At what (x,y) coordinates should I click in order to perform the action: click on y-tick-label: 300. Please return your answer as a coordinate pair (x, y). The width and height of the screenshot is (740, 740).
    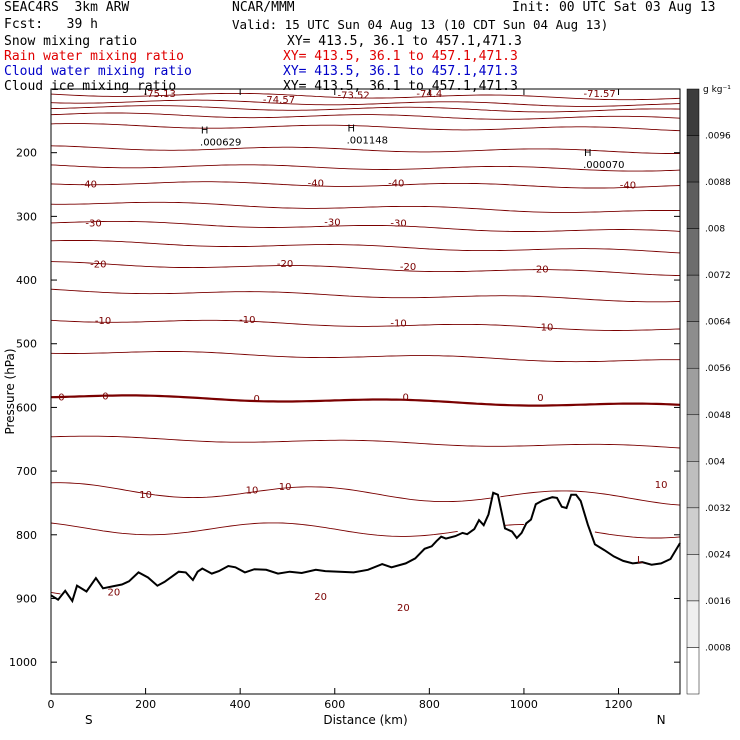
    Looking at the image, I should click on (26, 216).